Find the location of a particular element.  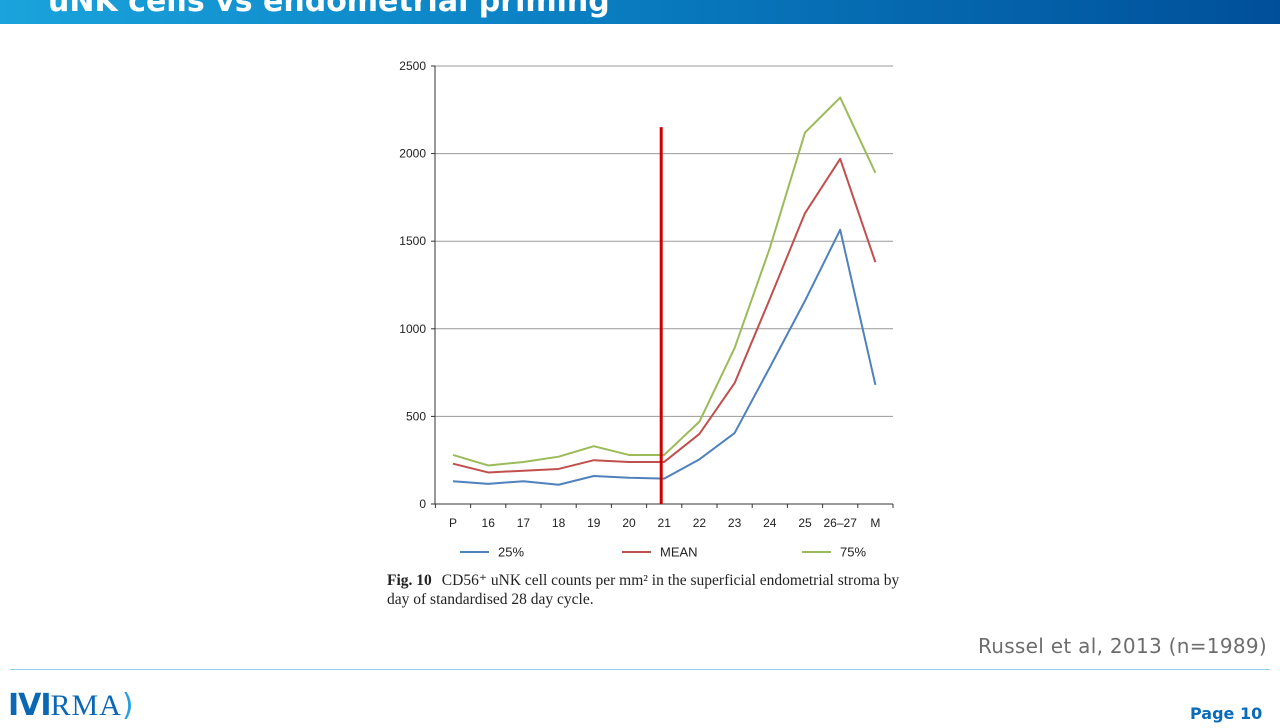

title-bar: uNK cells vs endometrial priming is located at coordinates (640, 12).